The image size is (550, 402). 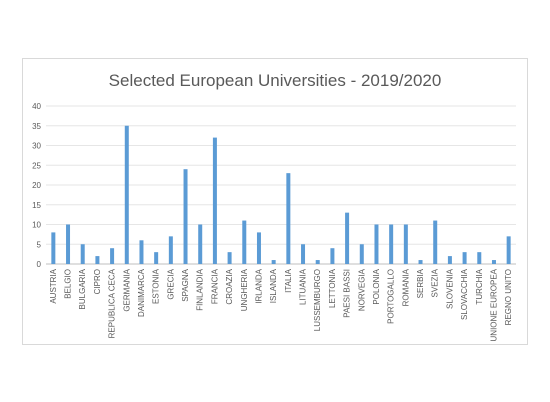 What do you see at coordinates (244, 289) in the screenshot?
I see `x-tick-label: UNGHERIA` at bounding box center [244, 289].